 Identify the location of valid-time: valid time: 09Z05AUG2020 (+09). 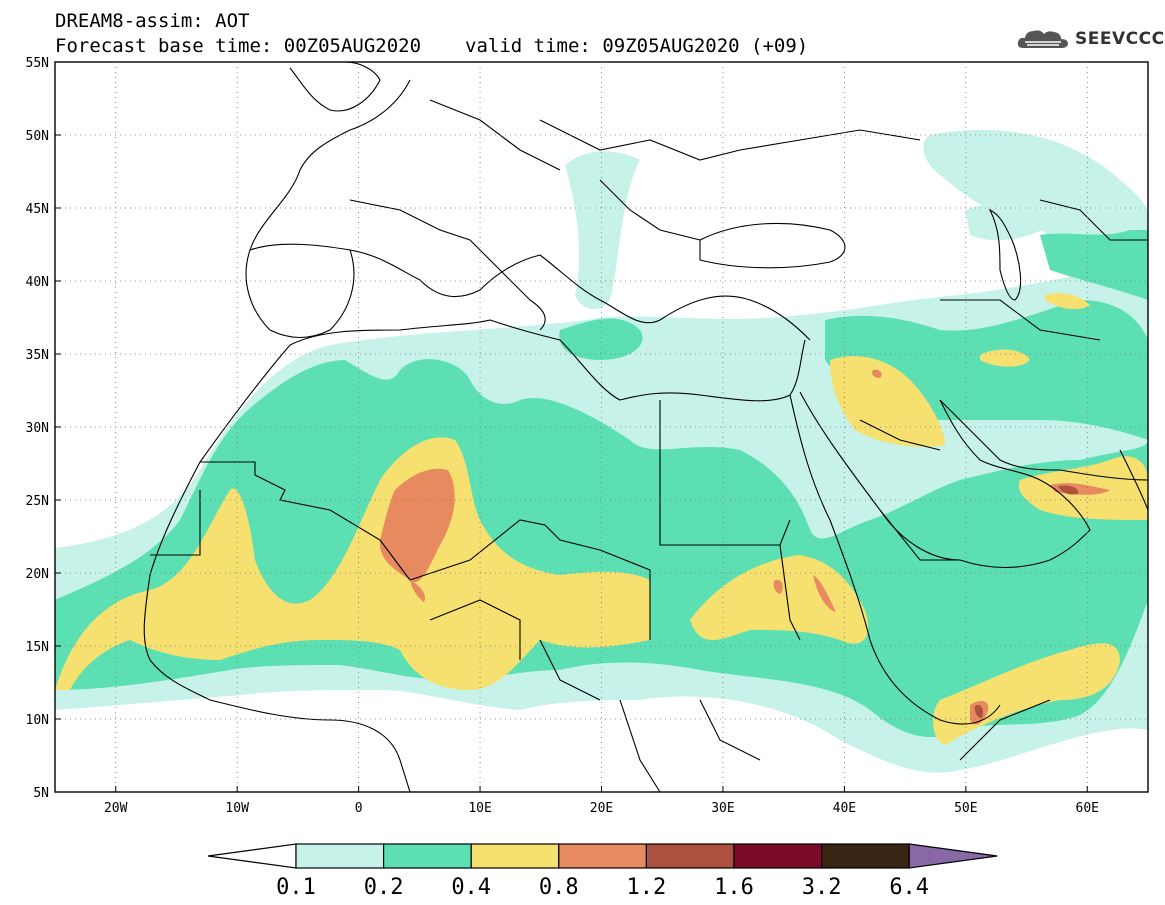
(637, 46).